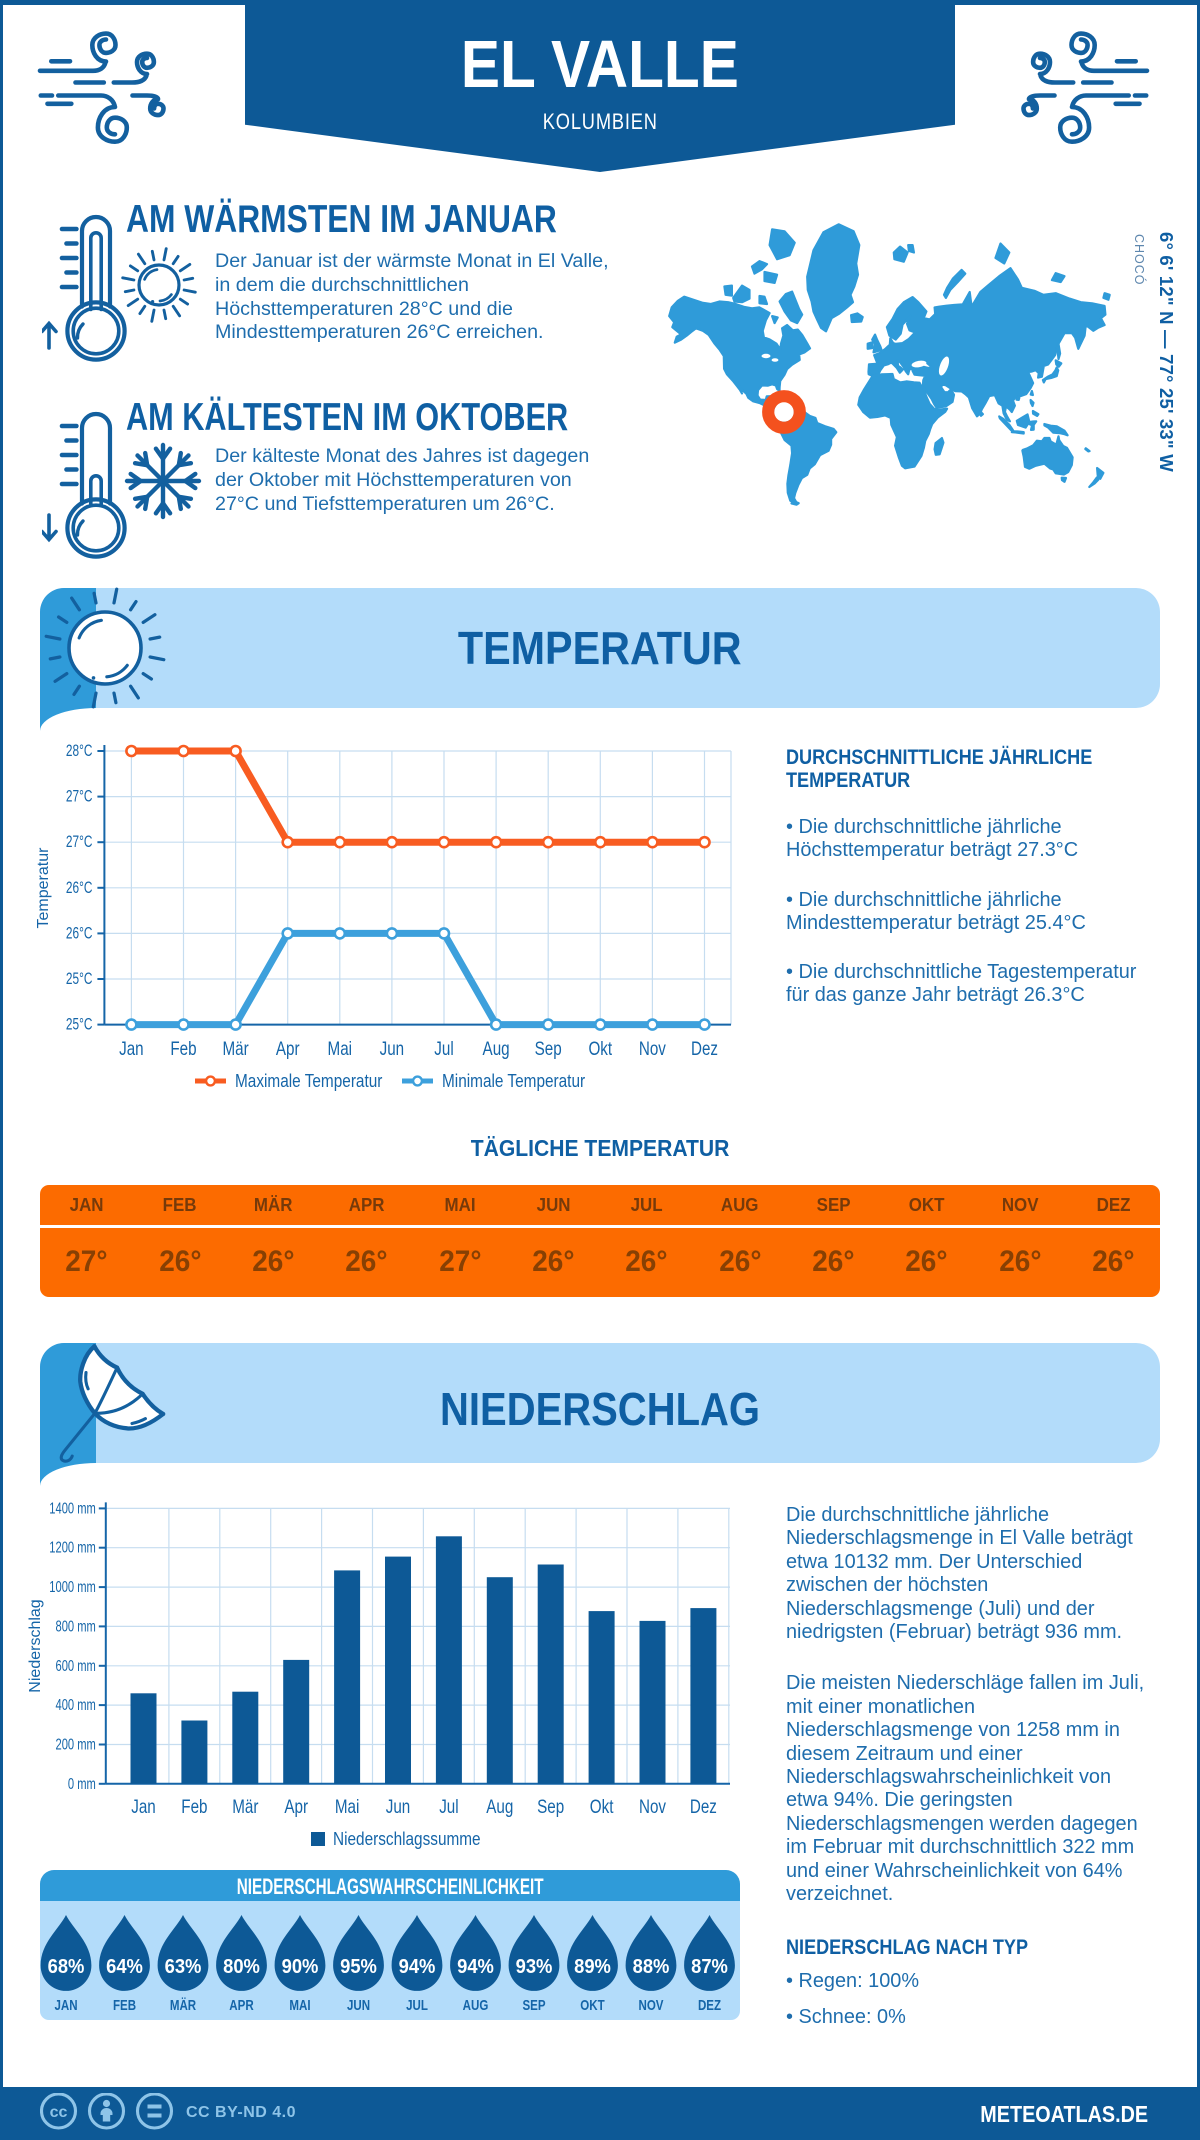 This screenshot has width=1200, height=2140. What do you see at coordinates (534, 1967) in the screenshot?
I see `svg-text: 93%` at bounding box center [534, 1967].